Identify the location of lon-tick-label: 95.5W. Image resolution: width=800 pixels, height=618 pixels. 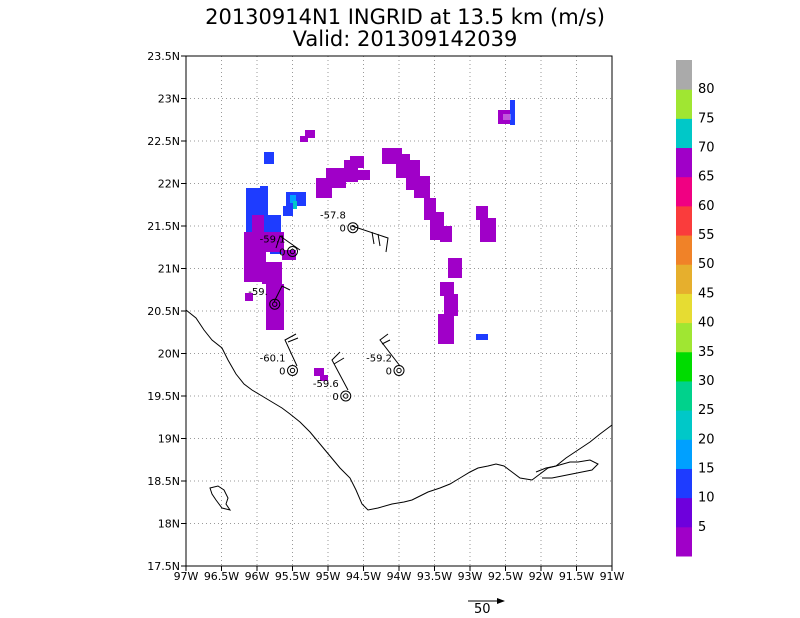
(292, 576).